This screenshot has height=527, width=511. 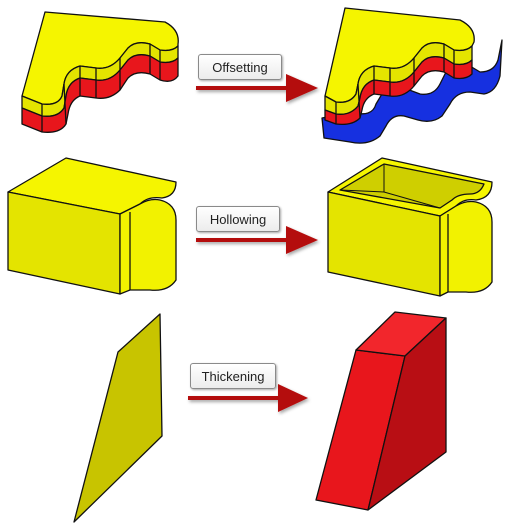 I want to click on thickening-label: Thickening, so click(x=233, y=376).